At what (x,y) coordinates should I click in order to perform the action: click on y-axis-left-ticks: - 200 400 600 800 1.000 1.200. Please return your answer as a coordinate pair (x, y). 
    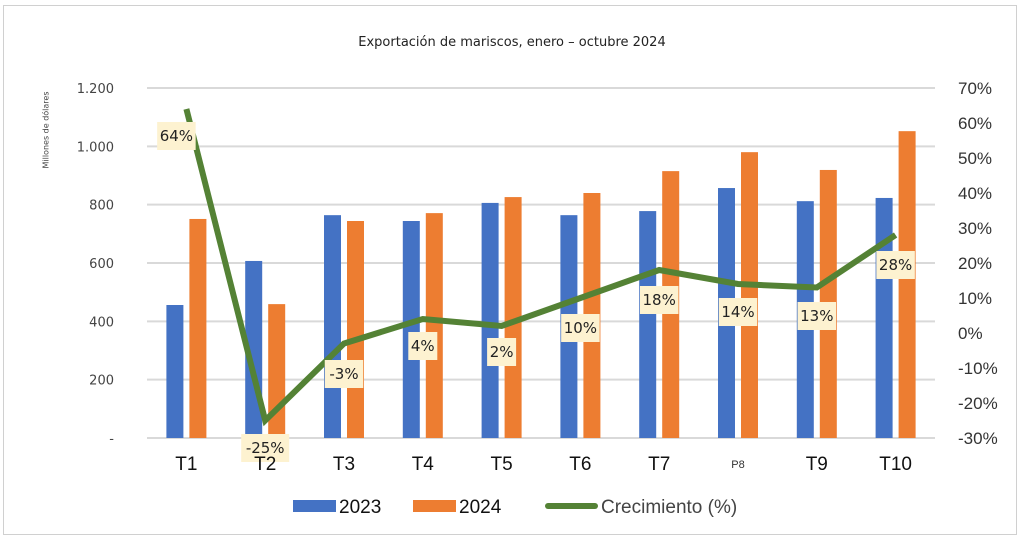
    Looking at the image, I should click on (96, 264).